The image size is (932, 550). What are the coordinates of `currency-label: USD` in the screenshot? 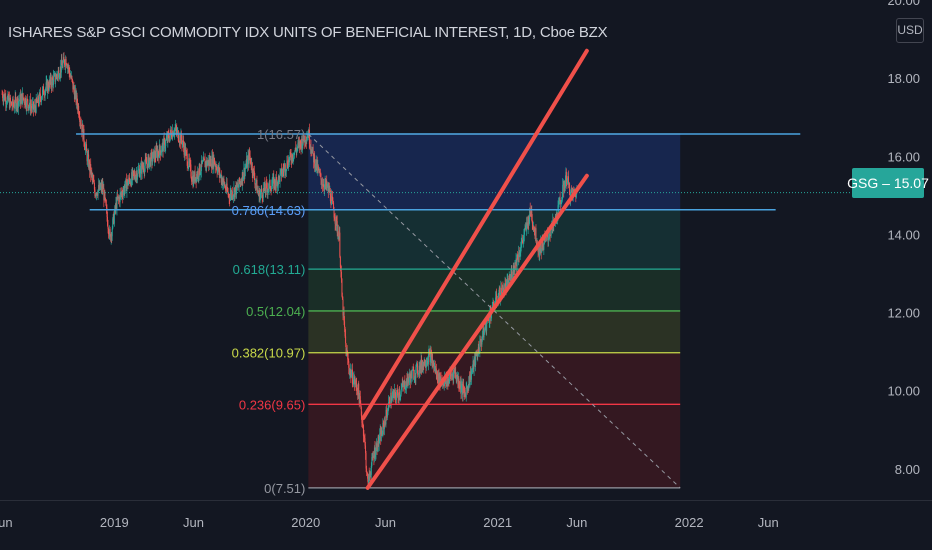 It's located at (910, 30).